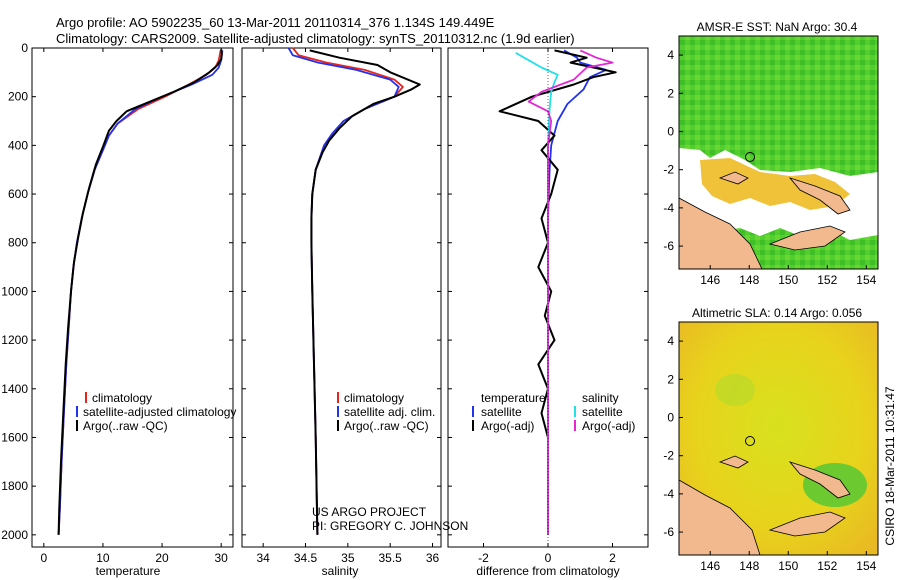 The image size is (900, 580). Describe the element at coordinates (365, 292) in the screenshot. I see `series-line-argo-raw-qc-` at that location.